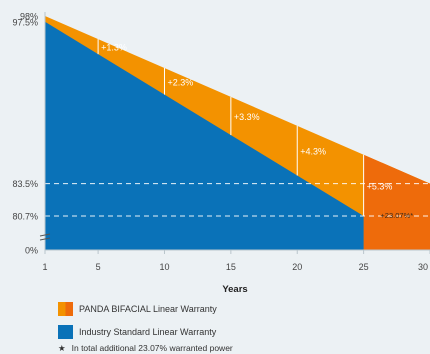  I want to click on legend-label-panda: PANDA BIFACIAL Linear Warranty, so click(148, 309).